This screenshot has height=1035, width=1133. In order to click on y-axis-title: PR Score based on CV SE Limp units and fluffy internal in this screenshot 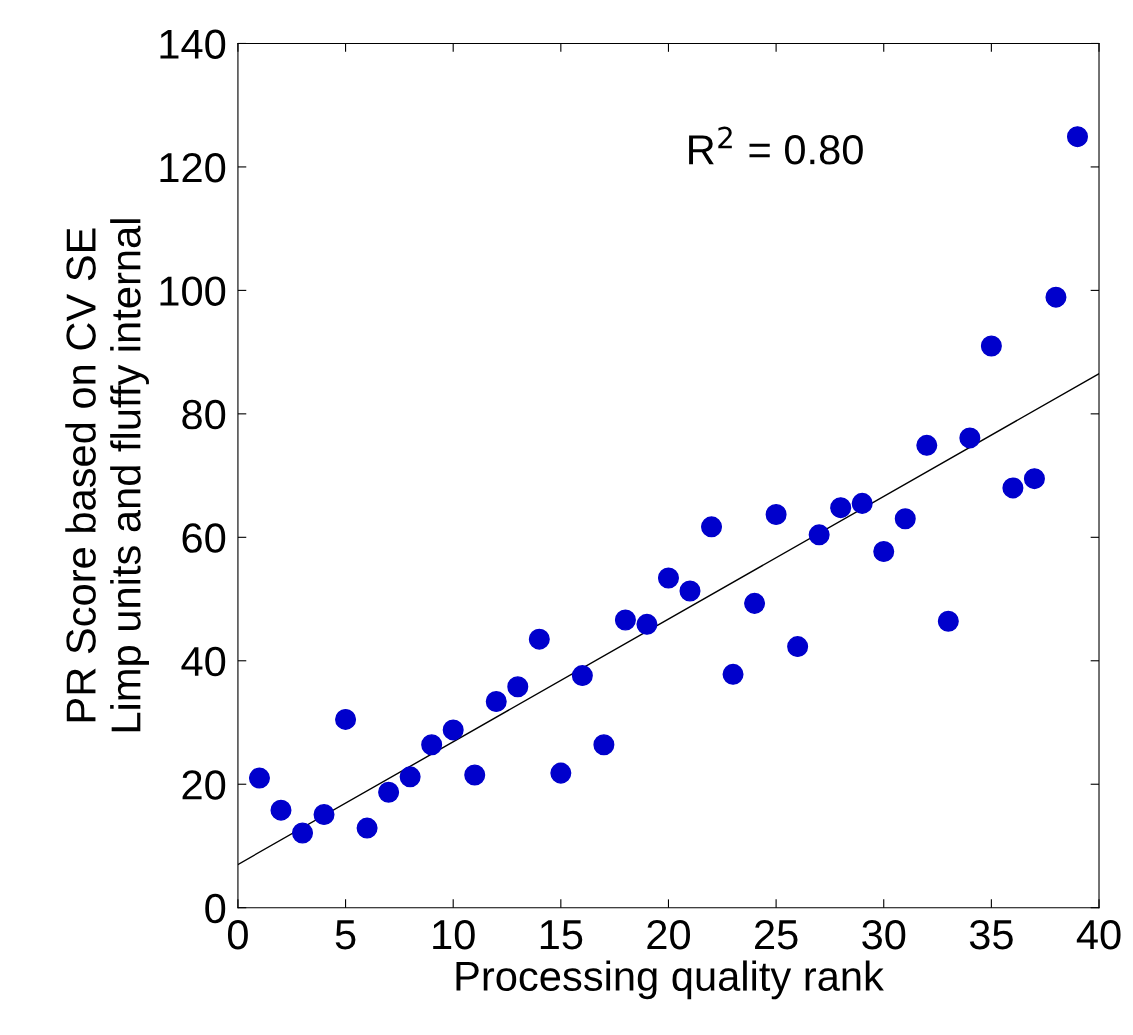, I will do `click(107, 475)`.